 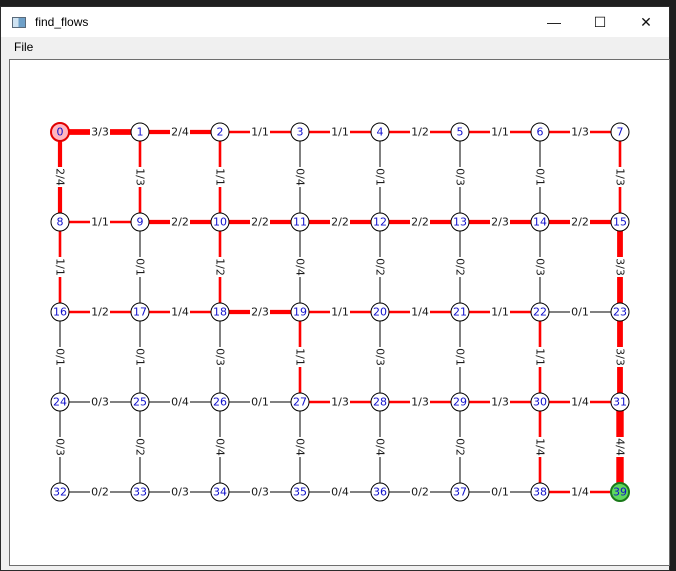 I want to click on node-33: 33, so click(x=140, y=492).